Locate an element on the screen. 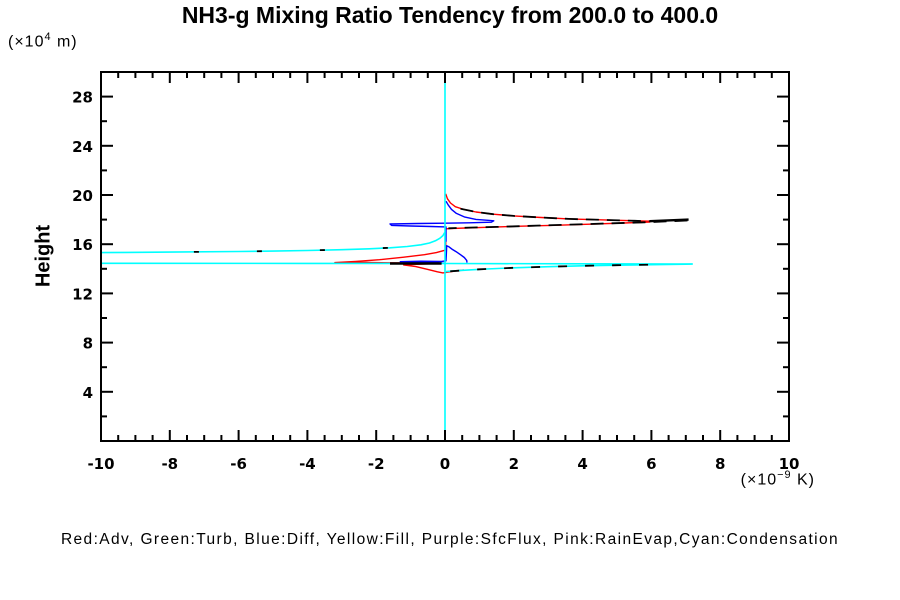 Image resolution: width=900 pixels, height=600 pixels. series-diff is located at coordinates (442, 232).